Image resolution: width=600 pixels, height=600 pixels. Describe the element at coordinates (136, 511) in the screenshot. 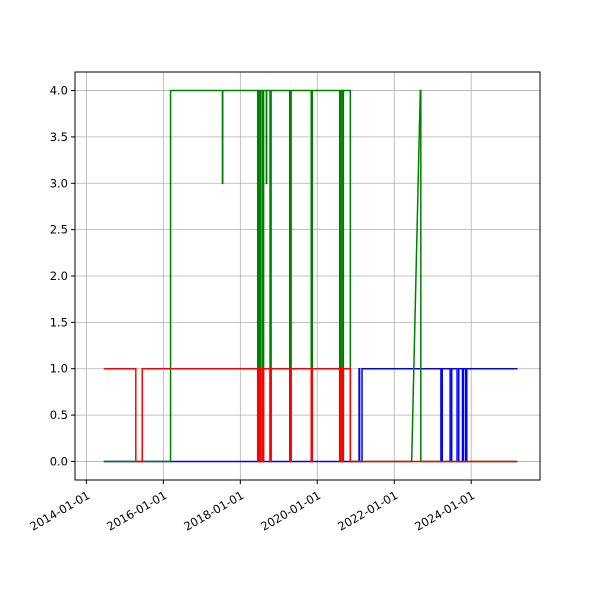

I see `x-tick-label: 2016-01-01` at that location.